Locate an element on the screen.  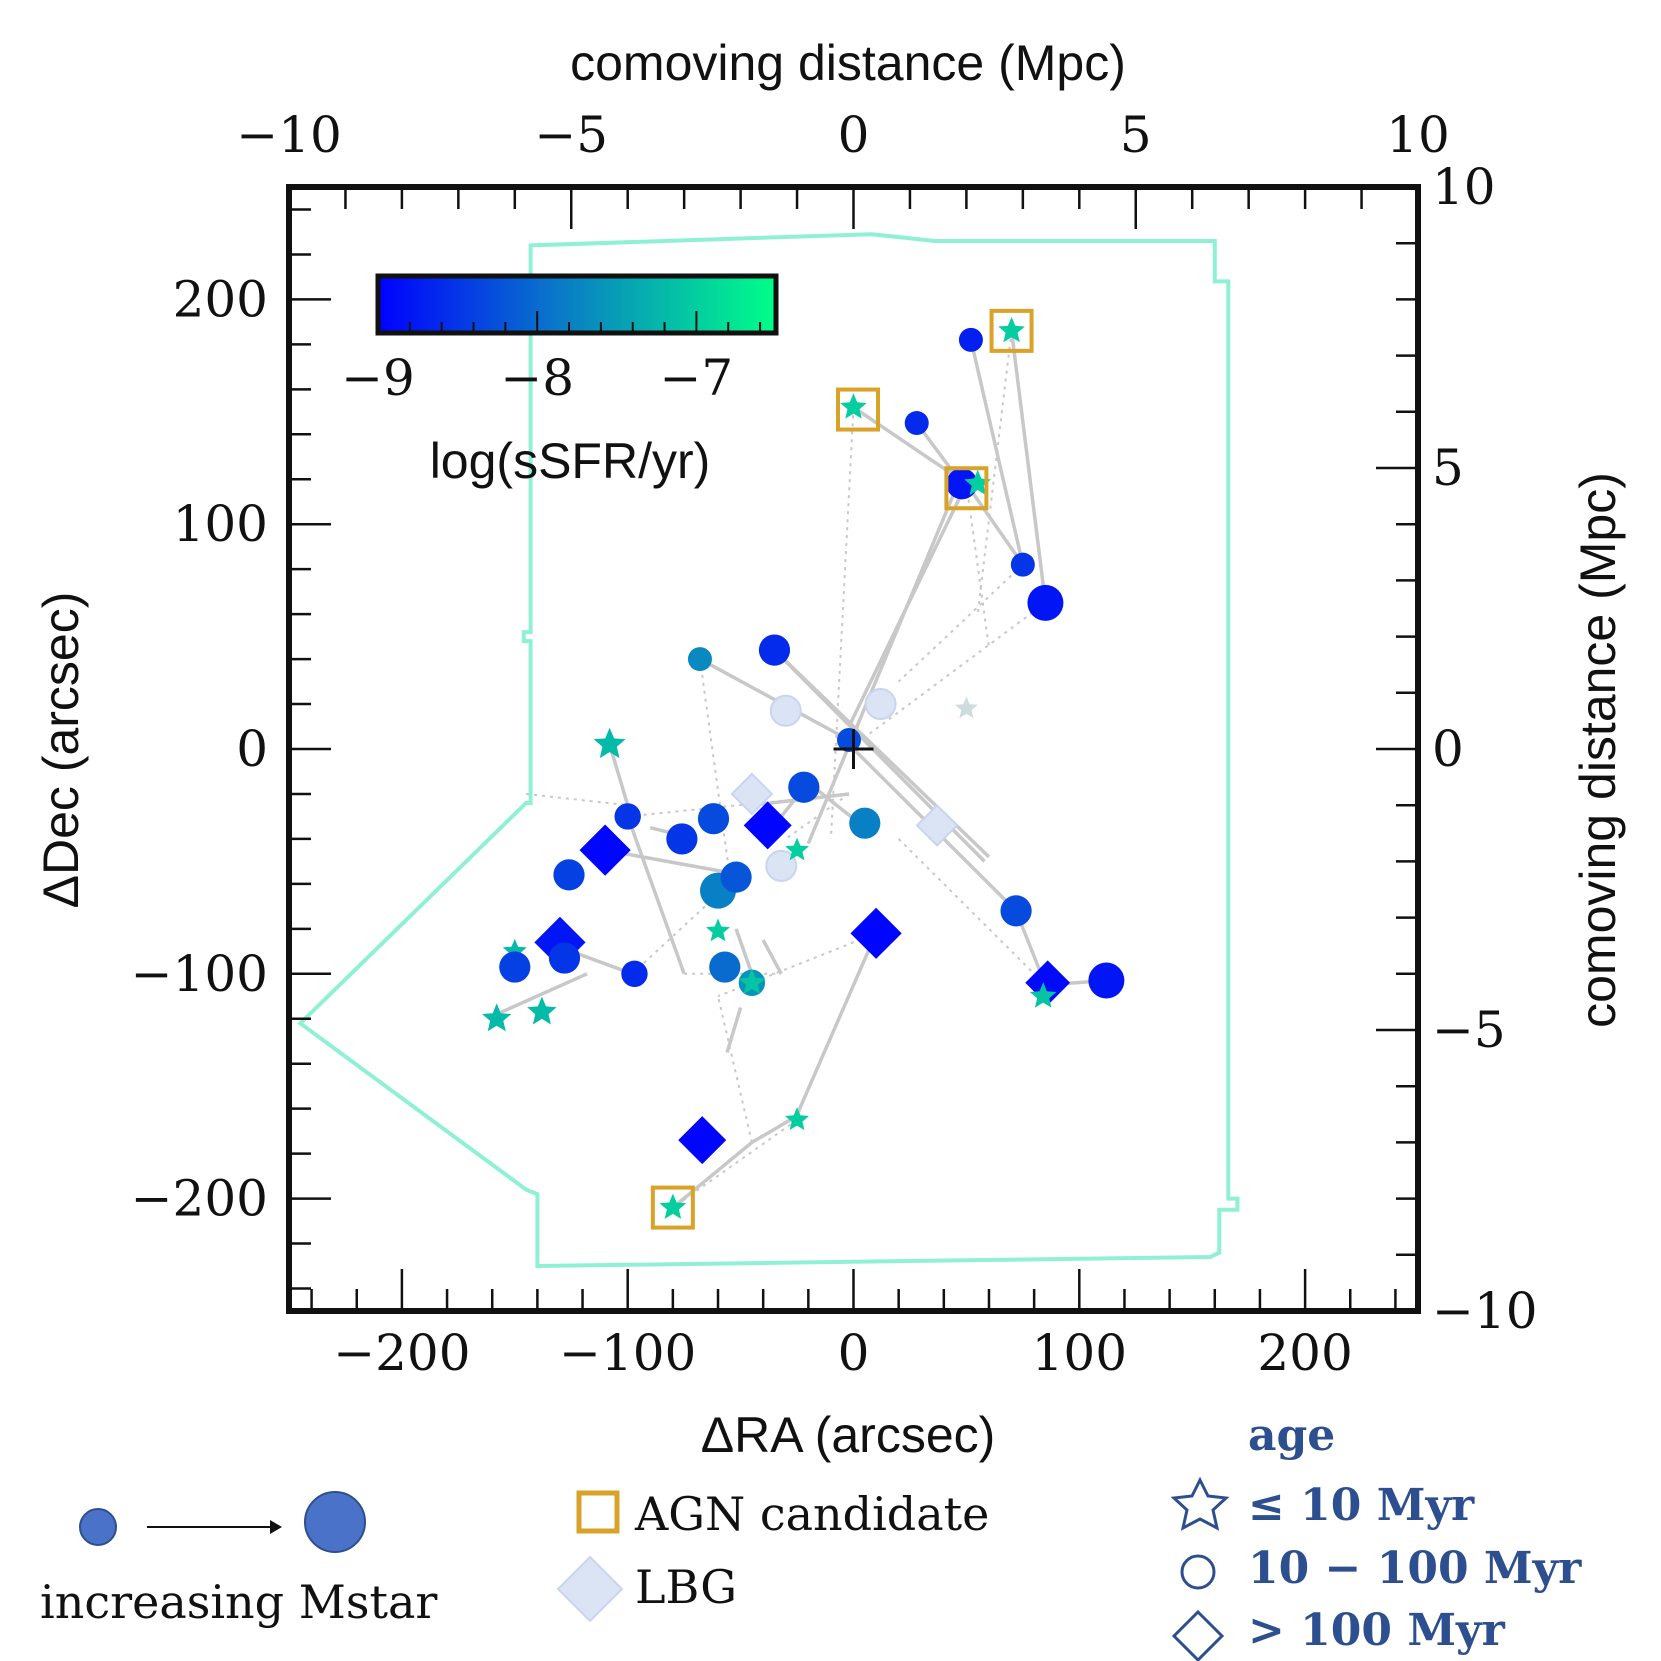
x-tick-label: −100 is located at coordinates (627, 1353).